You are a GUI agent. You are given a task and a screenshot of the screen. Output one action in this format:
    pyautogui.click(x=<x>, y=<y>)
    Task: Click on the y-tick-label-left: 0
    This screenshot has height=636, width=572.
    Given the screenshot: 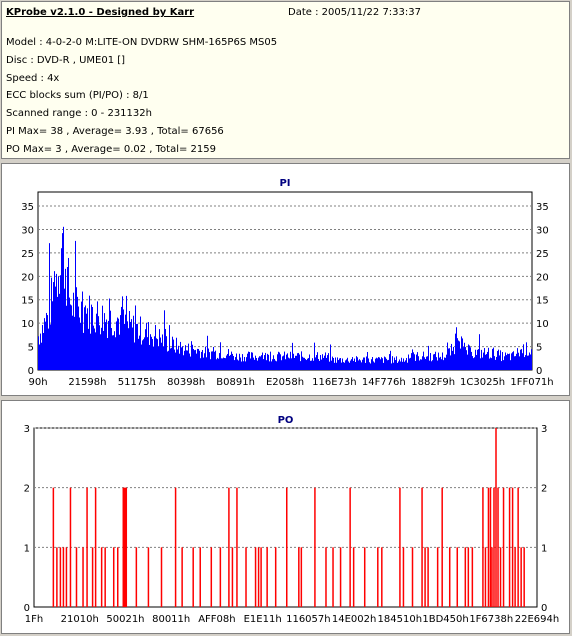 What is the action you would take?
    pyautogui.click(x=31, y=371)
    